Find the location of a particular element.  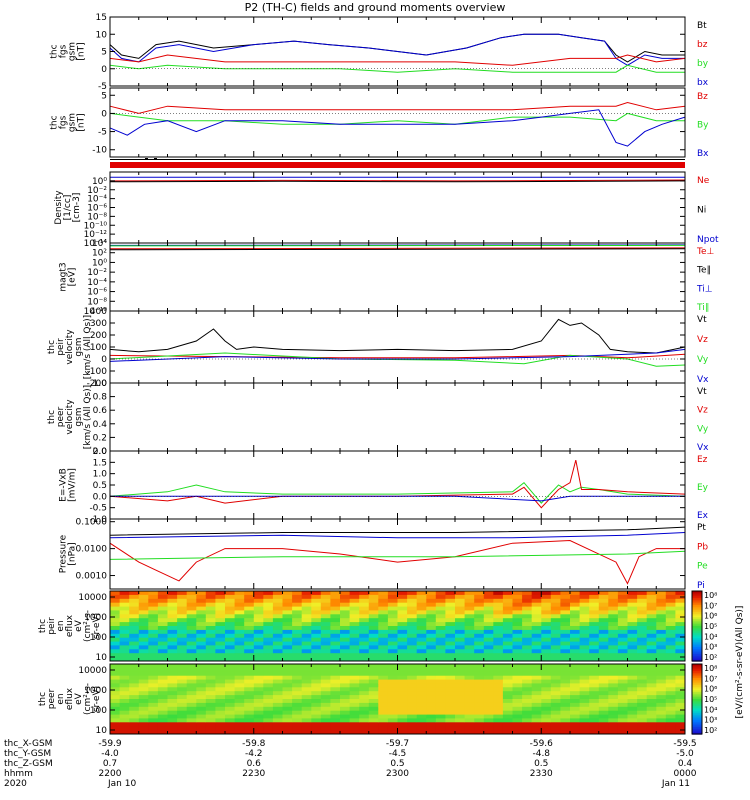

p9-ylabel-line: en is located at coordinates (61, 625).